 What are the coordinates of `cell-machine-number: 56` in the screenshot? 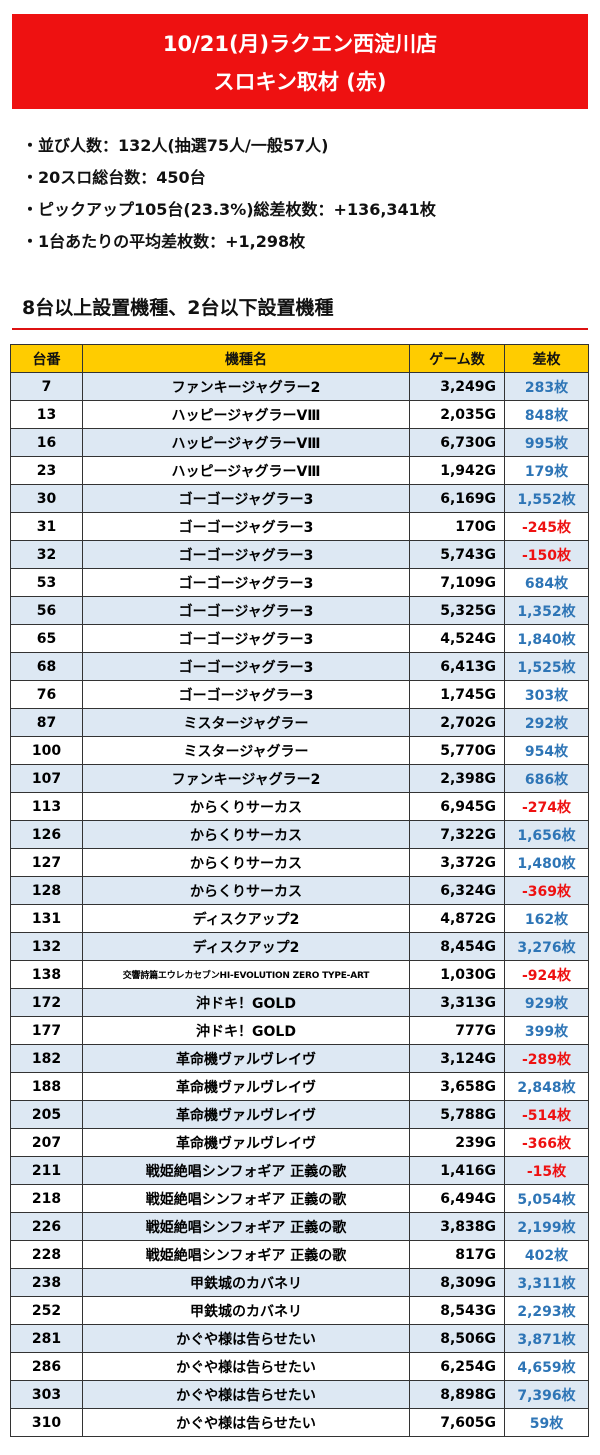 It's located at (46, 610).